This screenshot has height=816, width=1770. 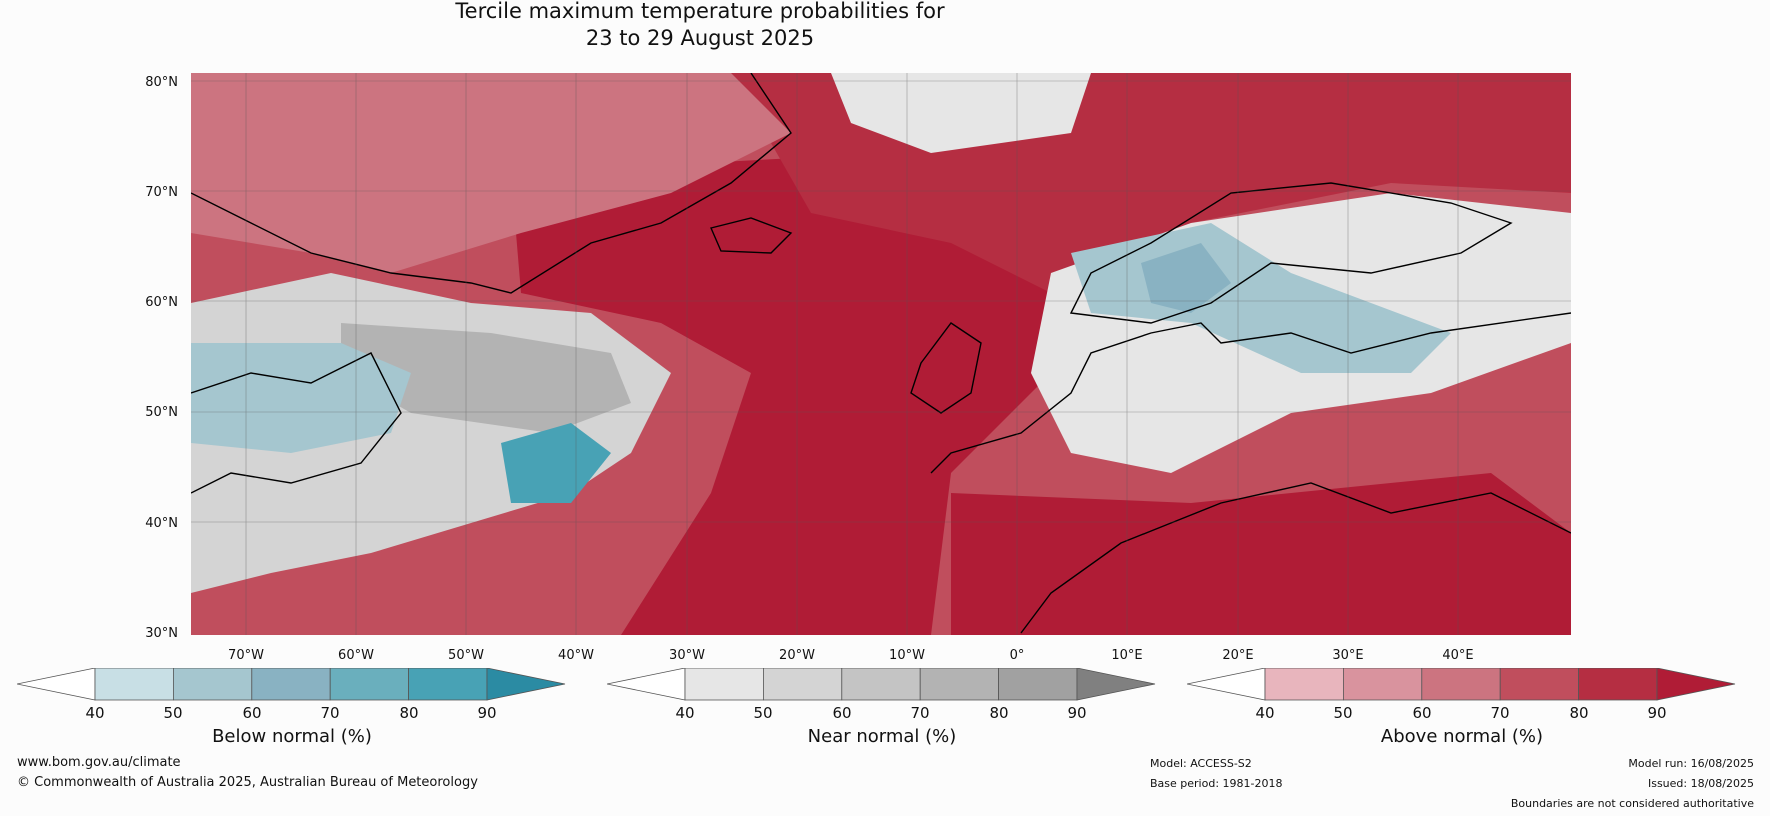 I want to click on tick-below-90: 90, so click(x=487, y=713).